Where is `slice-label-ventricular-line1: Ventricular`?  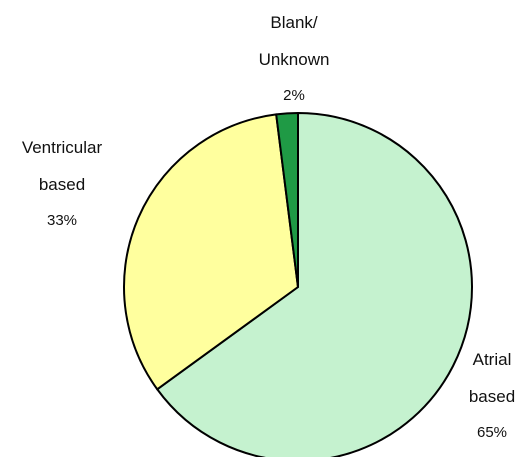
slice-label-ventricular-line1: Ventricular is located at coordinates (62, 147).